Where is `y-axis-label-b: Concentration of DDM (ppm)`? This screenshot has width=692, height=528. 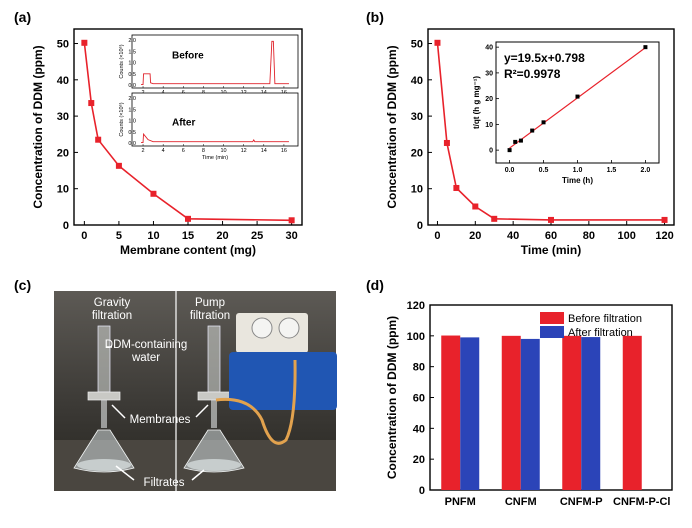 y-axis-label-b: Concentration of DDM (ppm) is located at coordinates (392, 126).